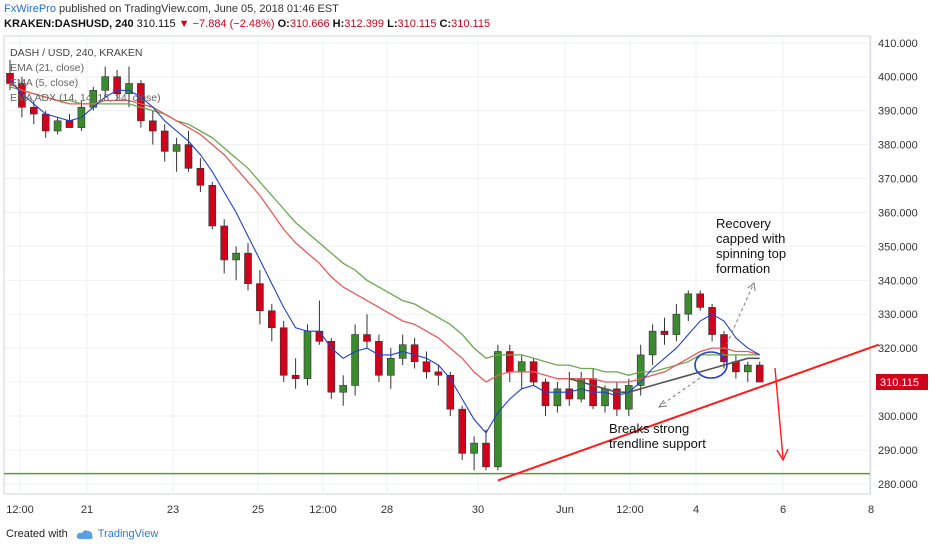 Image resolution: width=932 pixels, height=550 pixels. I want to click on price-tick-label: 370.000, so click(898, 179).